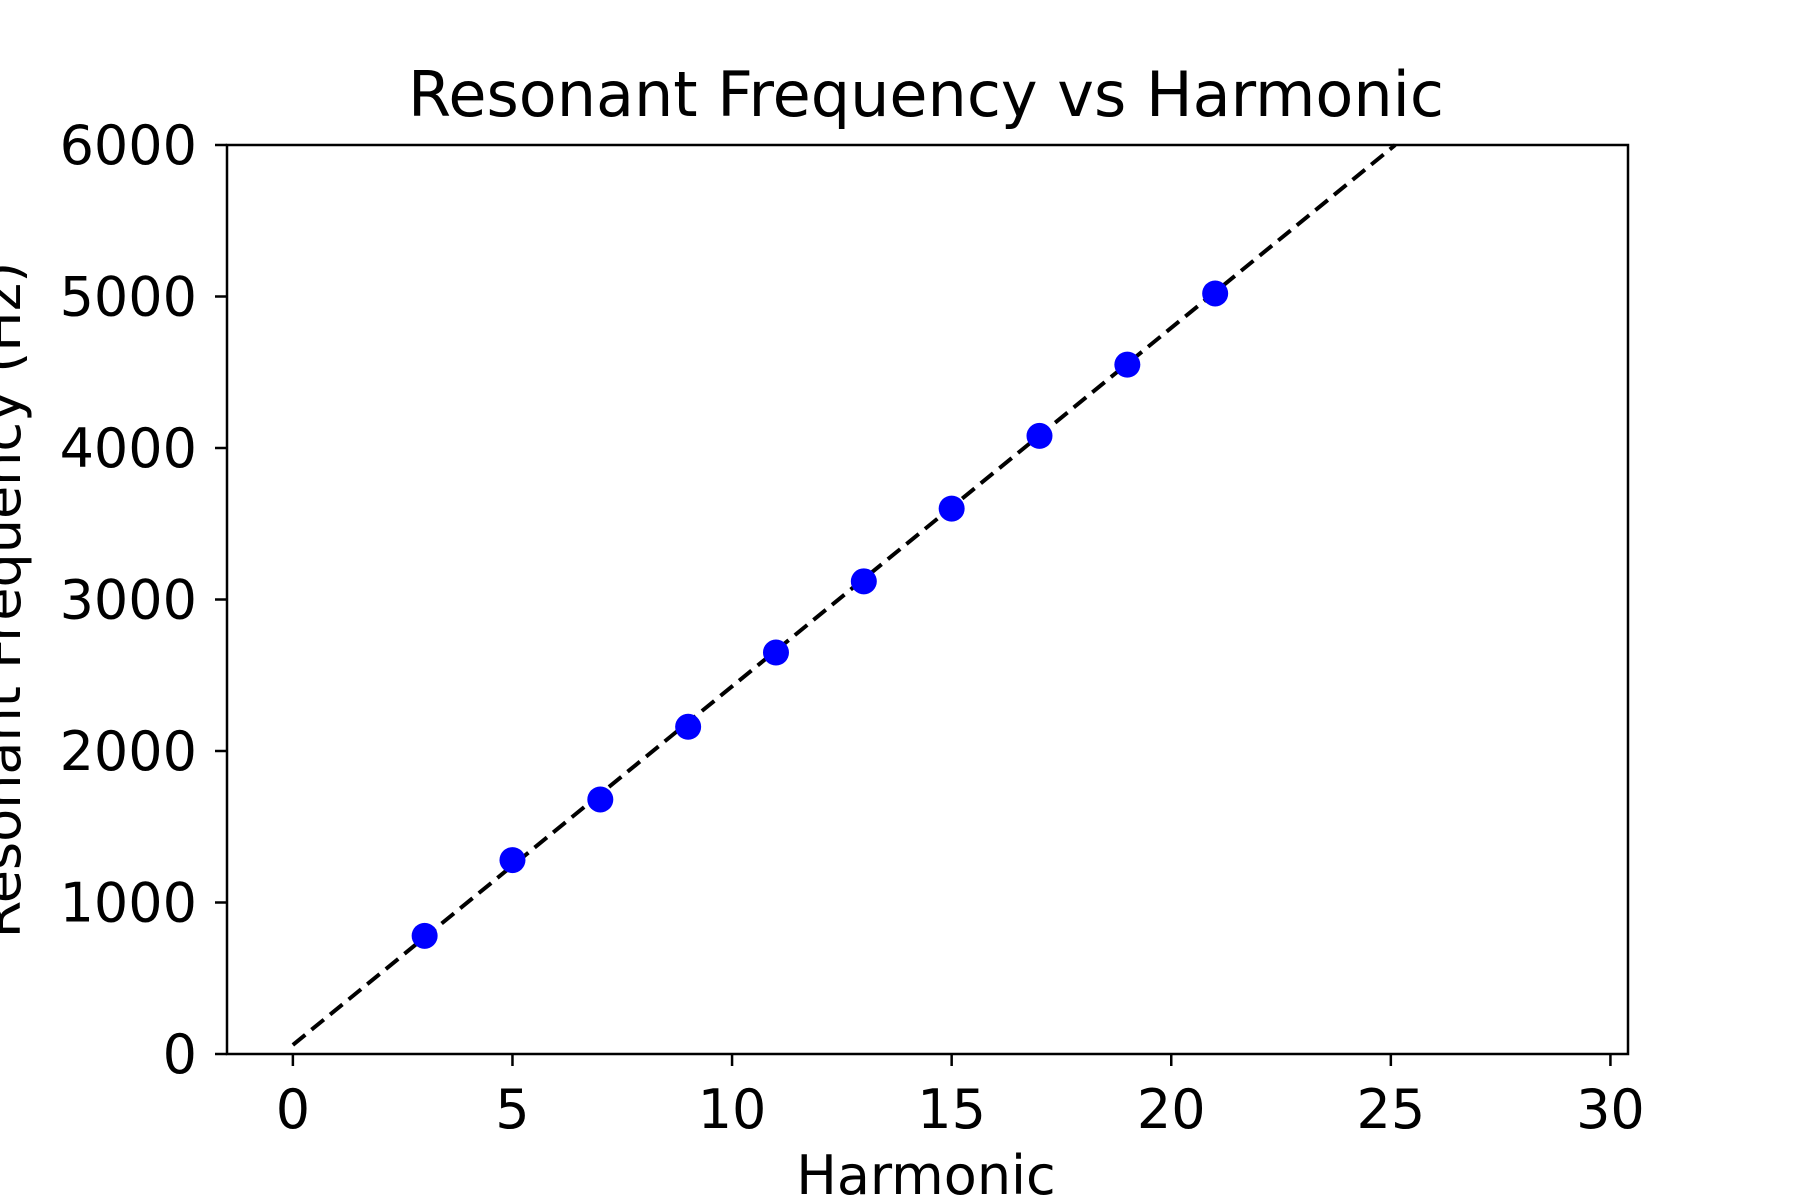  What do you see at coordinates (16, 600) in the screenshot?
I see `y-axis-label: Resonant Frequency (Hz)` at bounding box center [16, 600].